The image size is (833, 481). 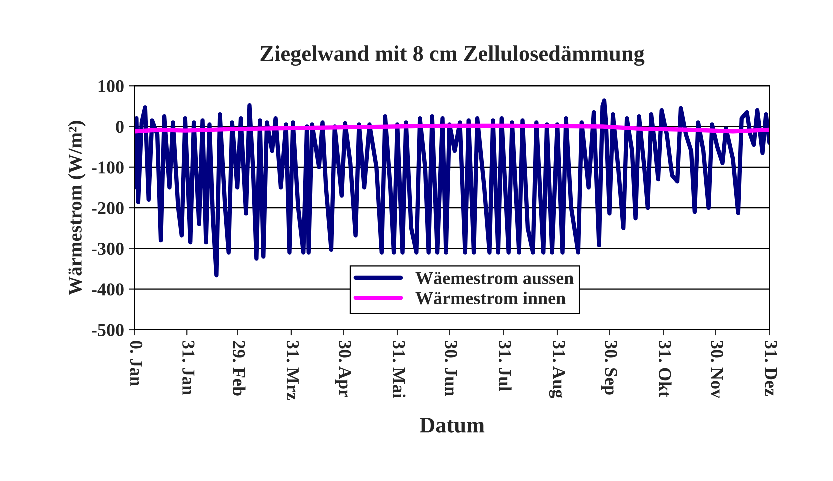 What do you see at coordinates (610, 368) in the screenshot?
I see `x-tick-label: 30. Sep` at bounding box center [610, 368].